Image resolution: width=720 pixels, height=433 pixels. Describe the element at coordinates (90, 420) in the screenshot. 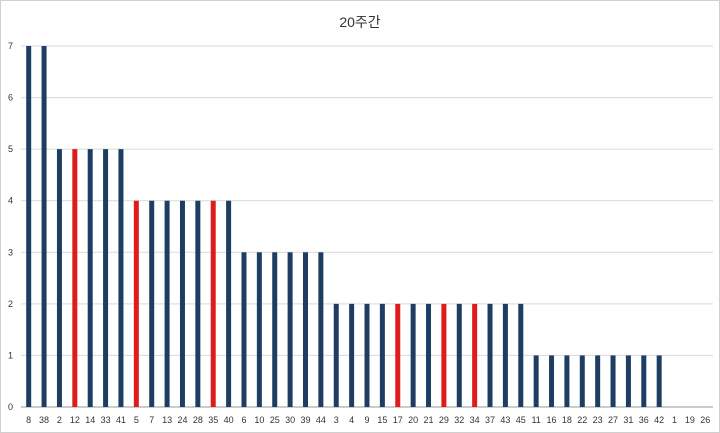

I see `x-tick-label: 14` at that location.